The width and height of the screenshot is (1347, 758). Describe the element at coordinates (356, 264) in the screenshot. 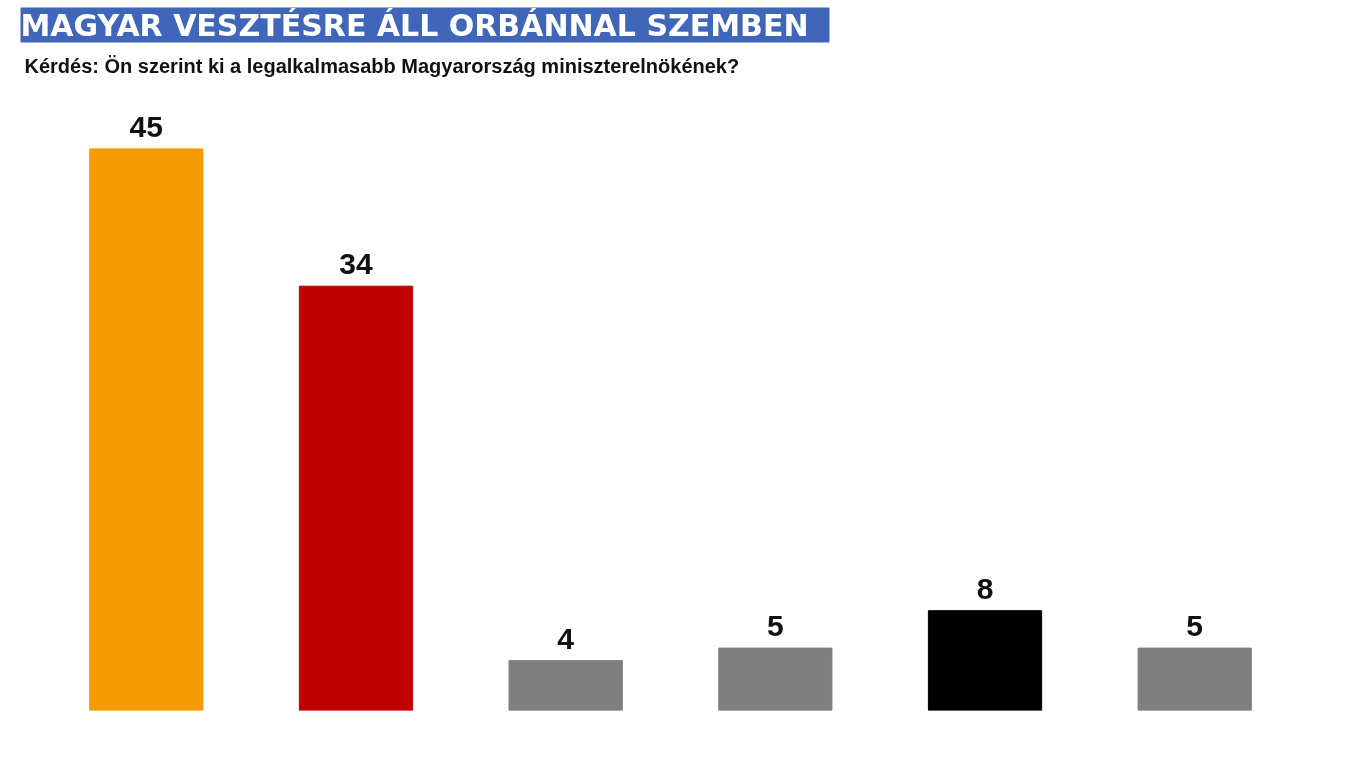

I see `data-label: 34` at that location.